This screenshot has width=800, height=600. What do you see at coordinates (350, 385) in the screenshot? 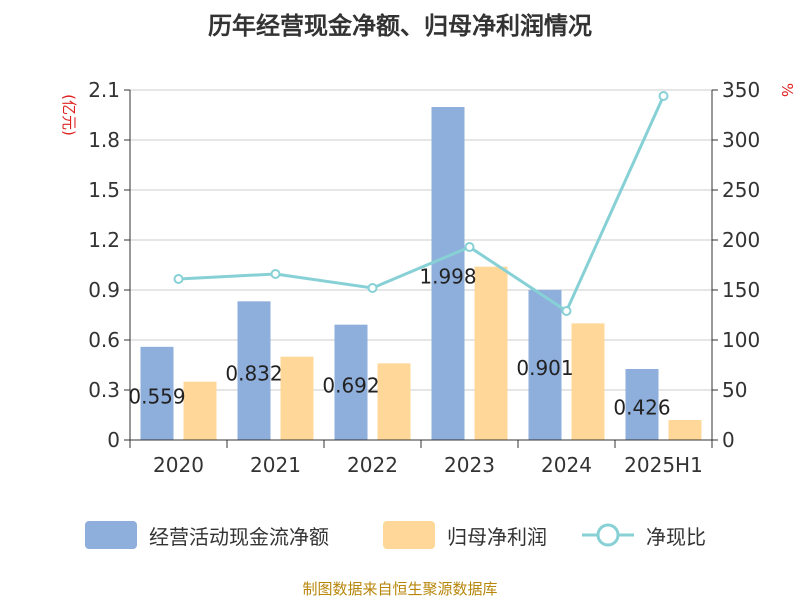
I see `data-label: 0.692` at bounding box center [350, 385].